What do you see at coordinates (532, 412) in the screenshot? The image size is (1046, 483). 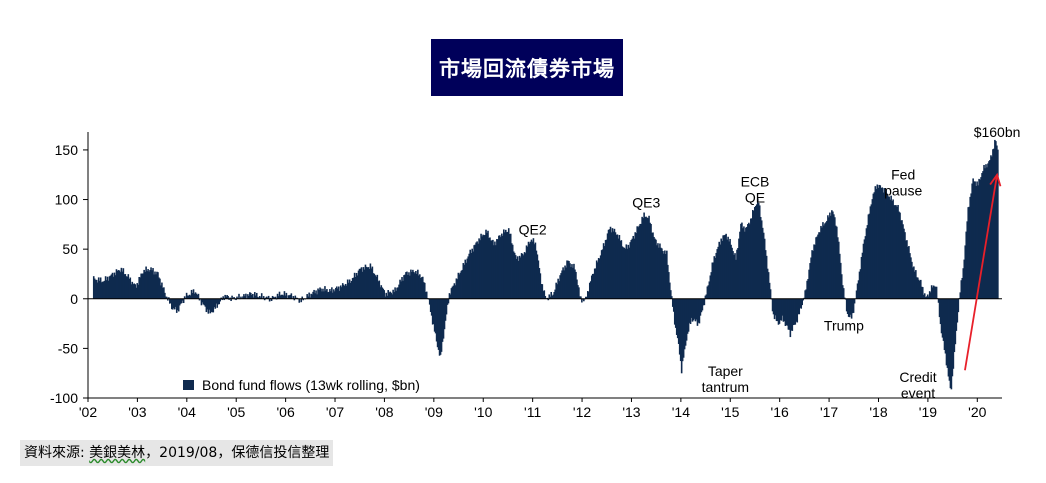 I see `x-tick-label: '11` at bounding box center [532, 412].